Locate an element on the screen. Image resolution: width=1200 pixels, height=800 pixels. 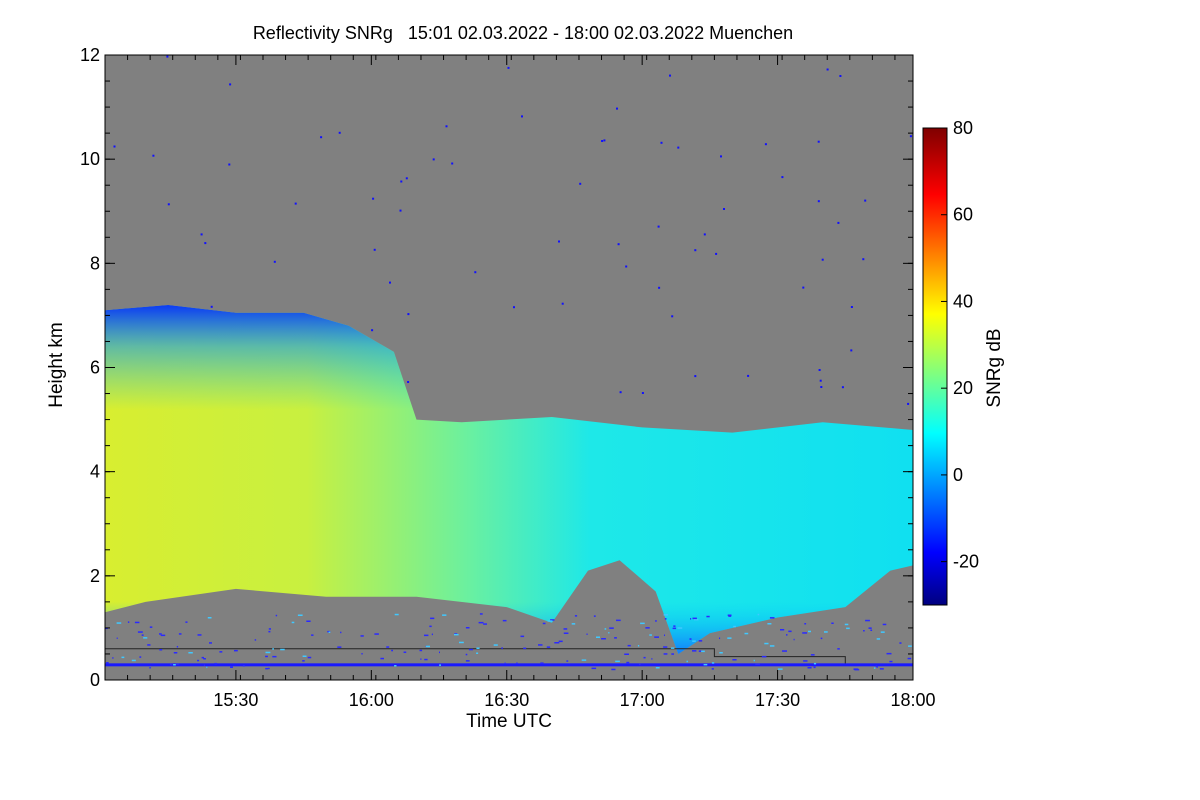
colorbar-tick-label: 60 is located at coordinates (963, 215).